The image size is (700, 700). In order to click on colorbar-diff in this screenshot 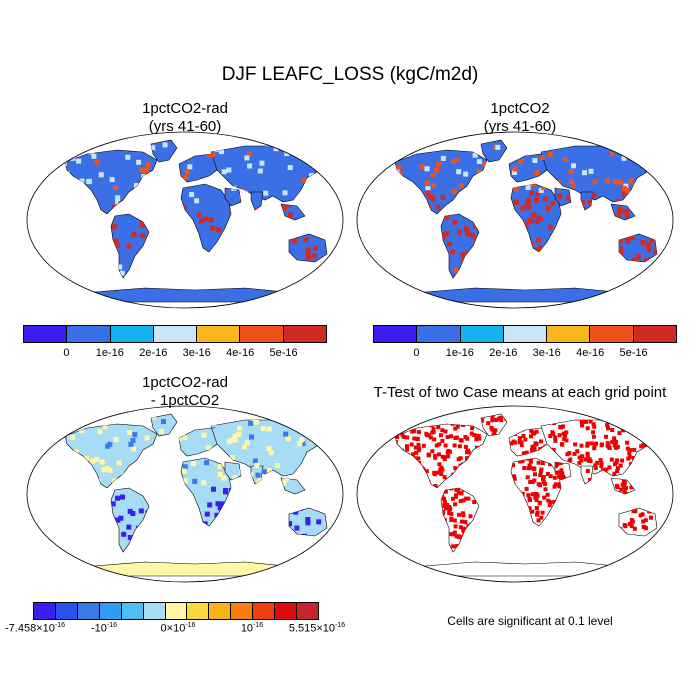, I will do `click(176, 611)`.